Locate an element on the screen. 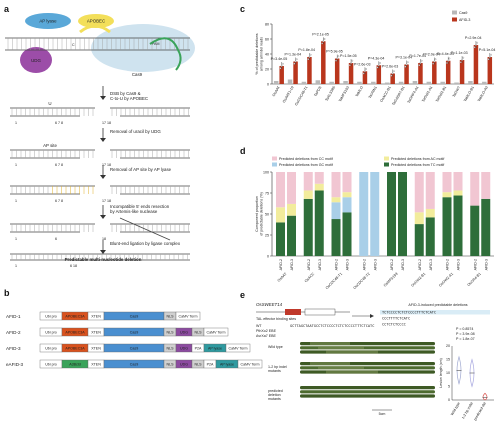 The width and height of the screenshot is (499, 440). c-category-label: TaGW7 is located at coordinates (456, 92).